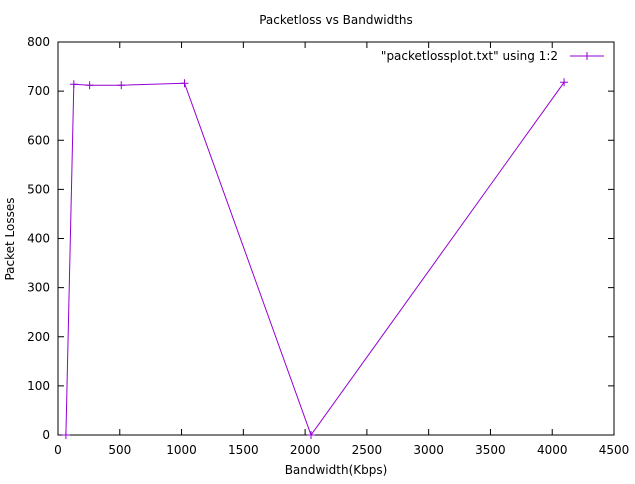  I want to click on y-tick-label: 700, so click(38, 91).